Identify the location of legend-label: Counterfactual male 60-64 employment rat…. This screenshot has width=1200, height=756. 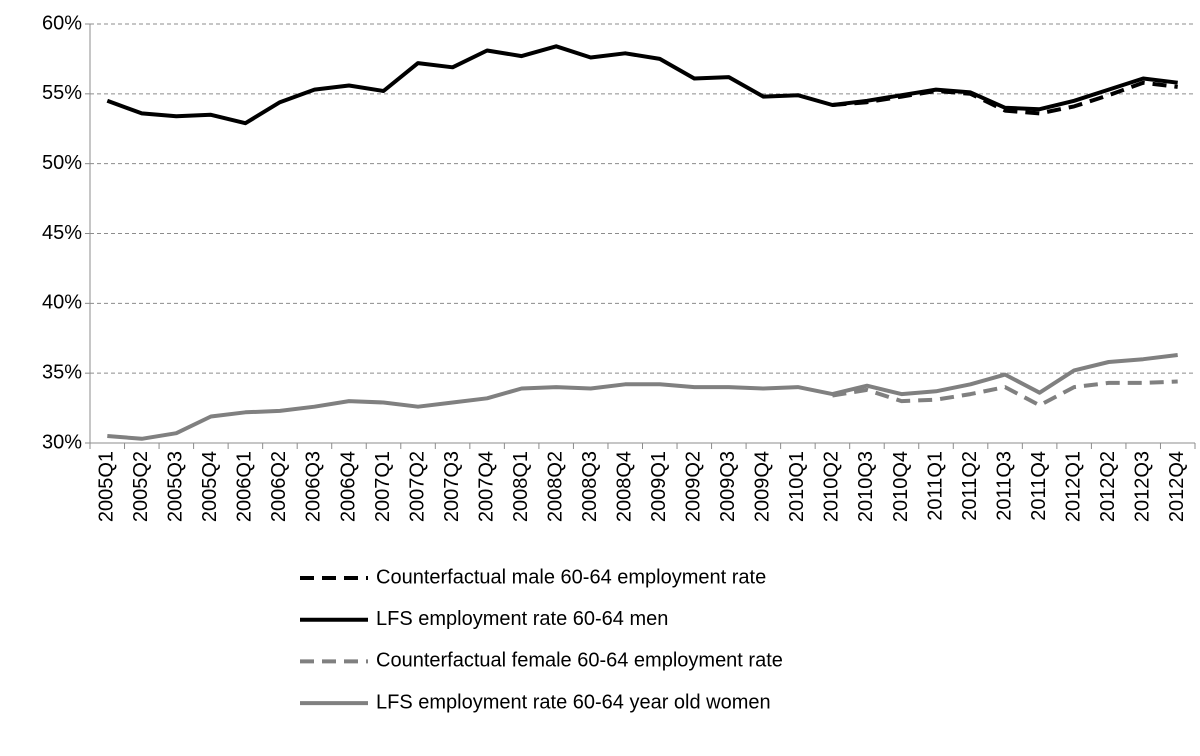
(571, 577).